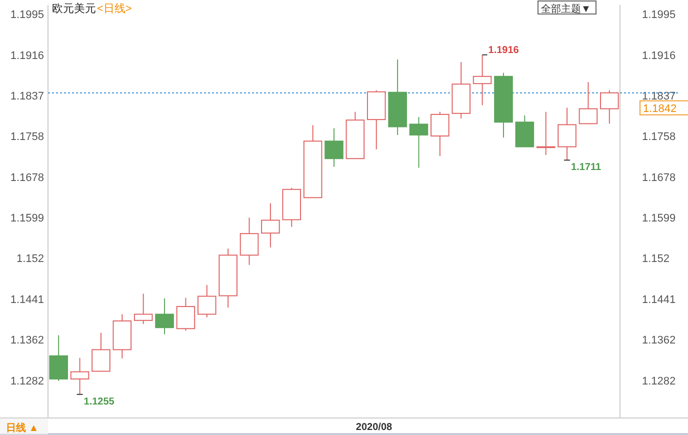 The image size is (688, 435). Describe the element at coordinates (27, 382) in the screenshot. I see `y-tick-label: 1.1282` at that location.